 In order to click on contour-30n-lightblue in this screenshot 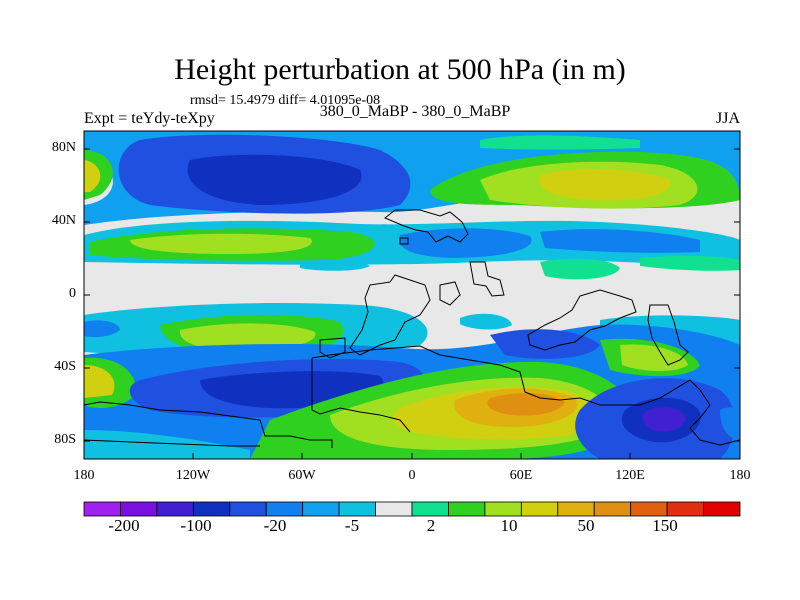, I will do `click(335, 265)`.